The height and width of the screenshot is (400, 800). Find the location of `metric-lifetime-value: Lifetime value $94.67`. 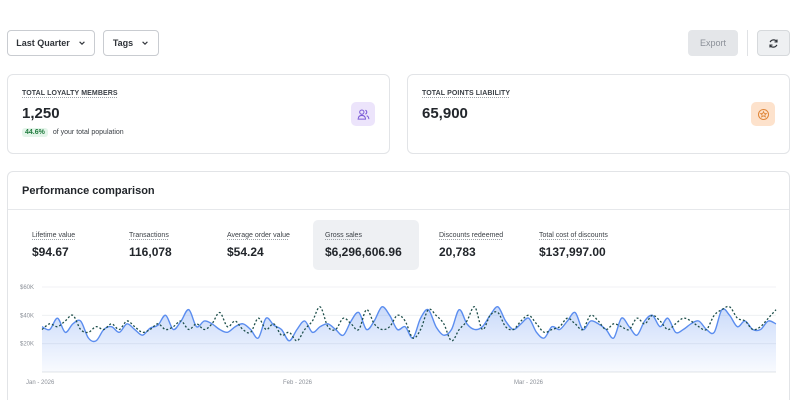

metric-lifetime-value: Lifetime value $94.67 is located at coordinates (77, 245).